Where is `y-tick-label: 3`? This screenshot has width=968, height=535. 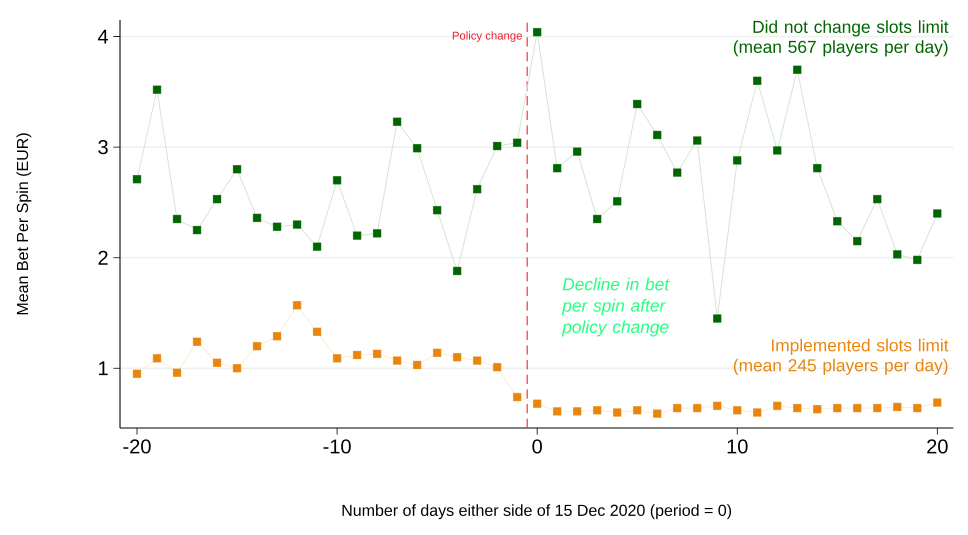 y-tick-label: 3 is located at coordinates (103, 147).